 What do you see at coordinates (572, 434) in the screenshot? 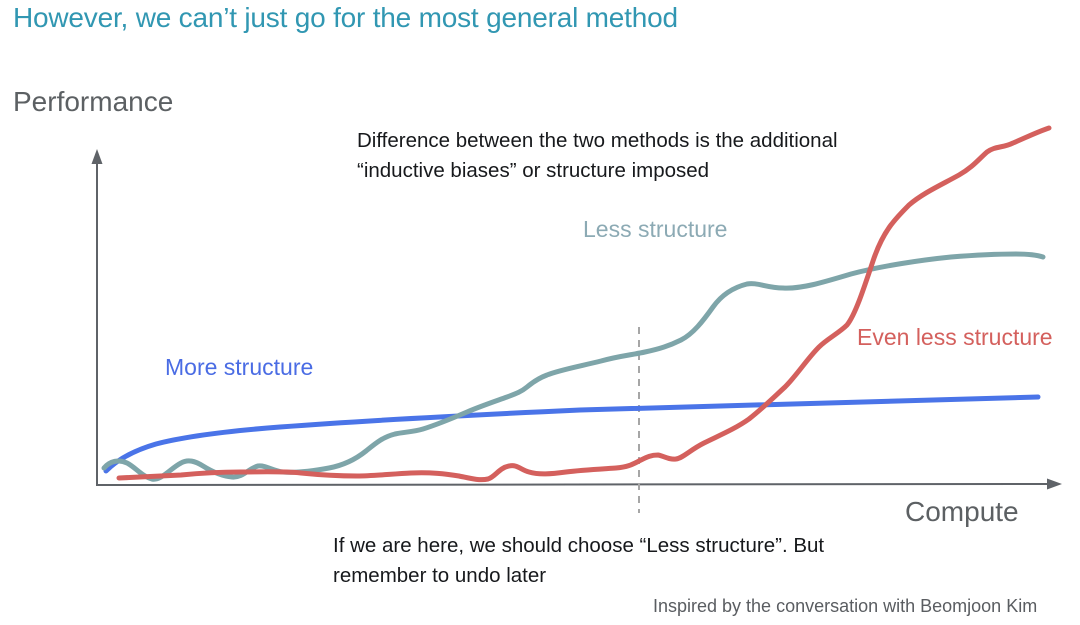
I see `curve-more-structure` at bounding box center [572, 434].